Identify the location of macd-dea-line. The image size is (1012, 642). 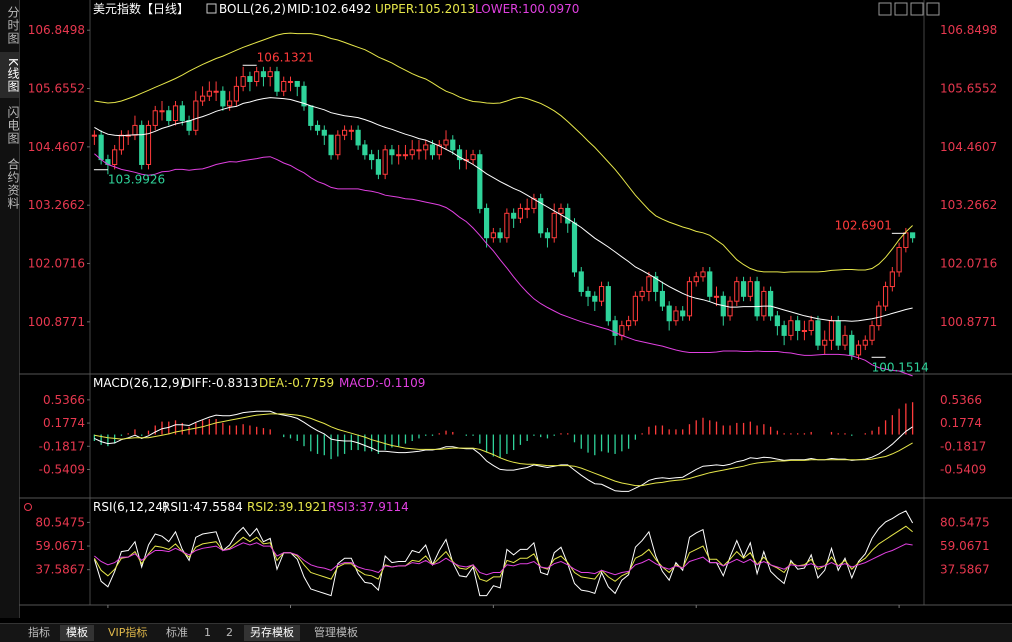
(503, 450).